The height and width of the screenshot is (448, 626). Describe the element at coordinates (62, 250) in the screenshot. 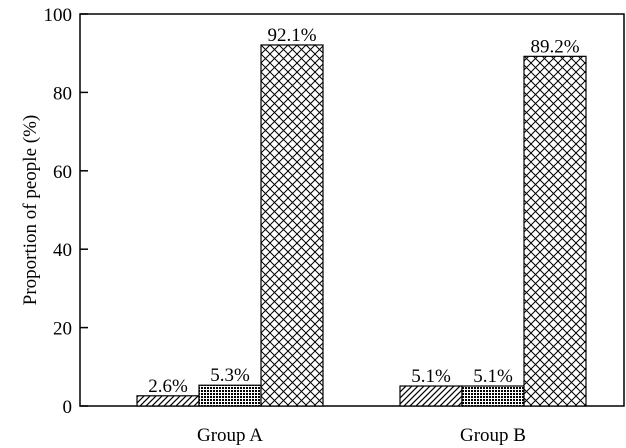

I see `y-tick-label: 40` at that location.